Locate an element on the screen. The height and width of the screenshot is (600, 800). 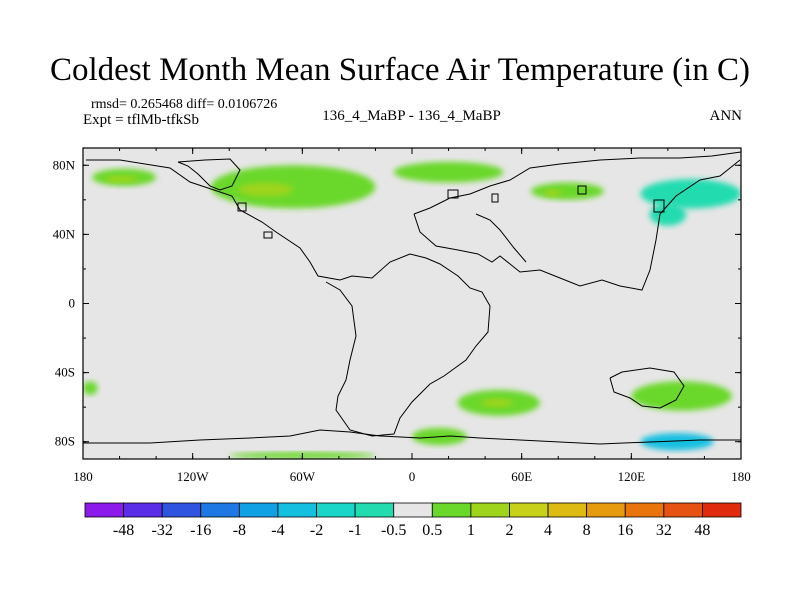
colorbar-label-9: 1 is located at coordinates (471, 530).